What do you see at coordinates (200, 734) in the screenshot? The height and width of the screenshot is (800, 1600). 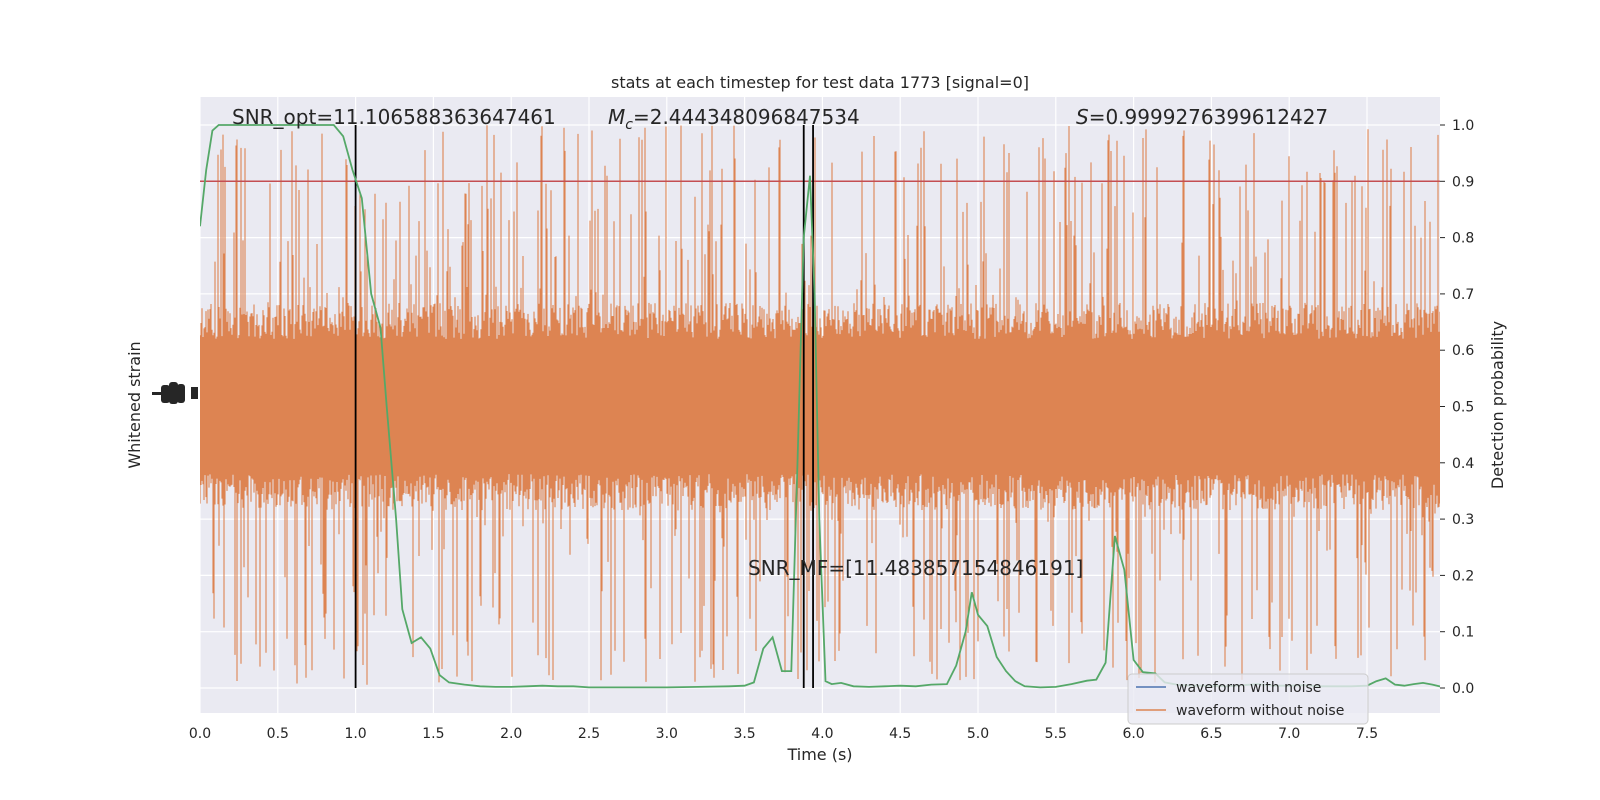 I see `x-tick-label: 0.0` at bounding box center [200, 734].